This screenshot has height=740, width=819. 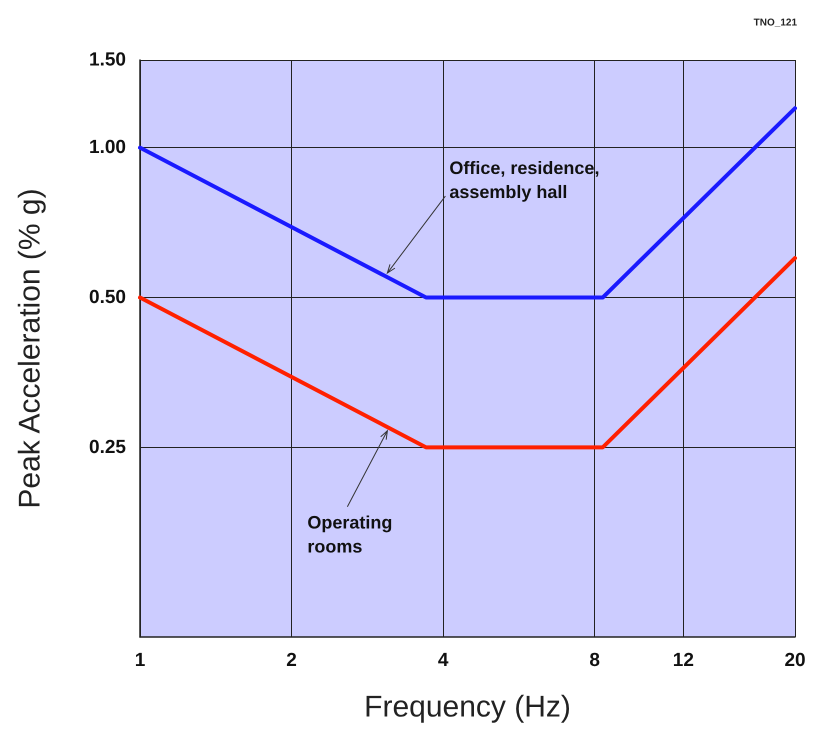 What do you see at coordinates (30, 348) in the screenshot?
I see `y-axis-title: Peak Acceleration (% g)` at bounding box center [30, 348].